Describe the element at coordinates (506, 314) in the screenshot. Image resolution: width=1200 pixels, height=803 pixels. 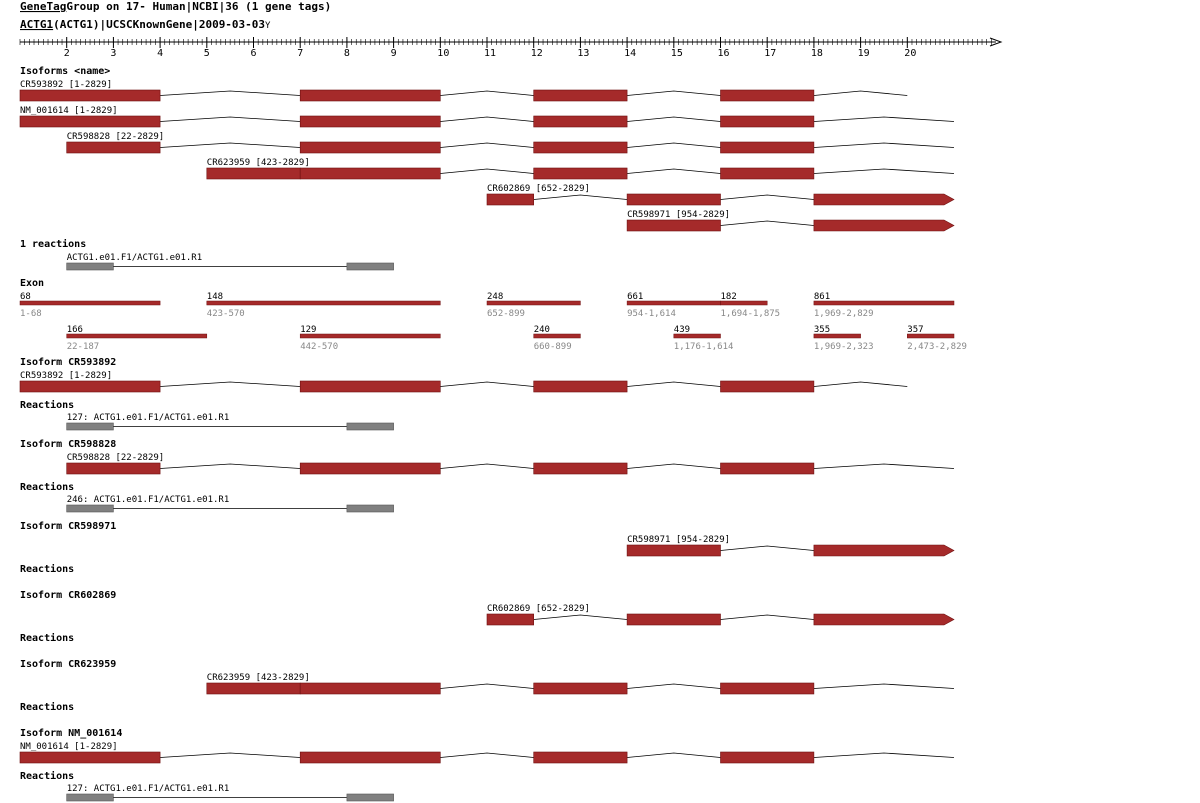
I see `exon-range: 652-899` at that location.